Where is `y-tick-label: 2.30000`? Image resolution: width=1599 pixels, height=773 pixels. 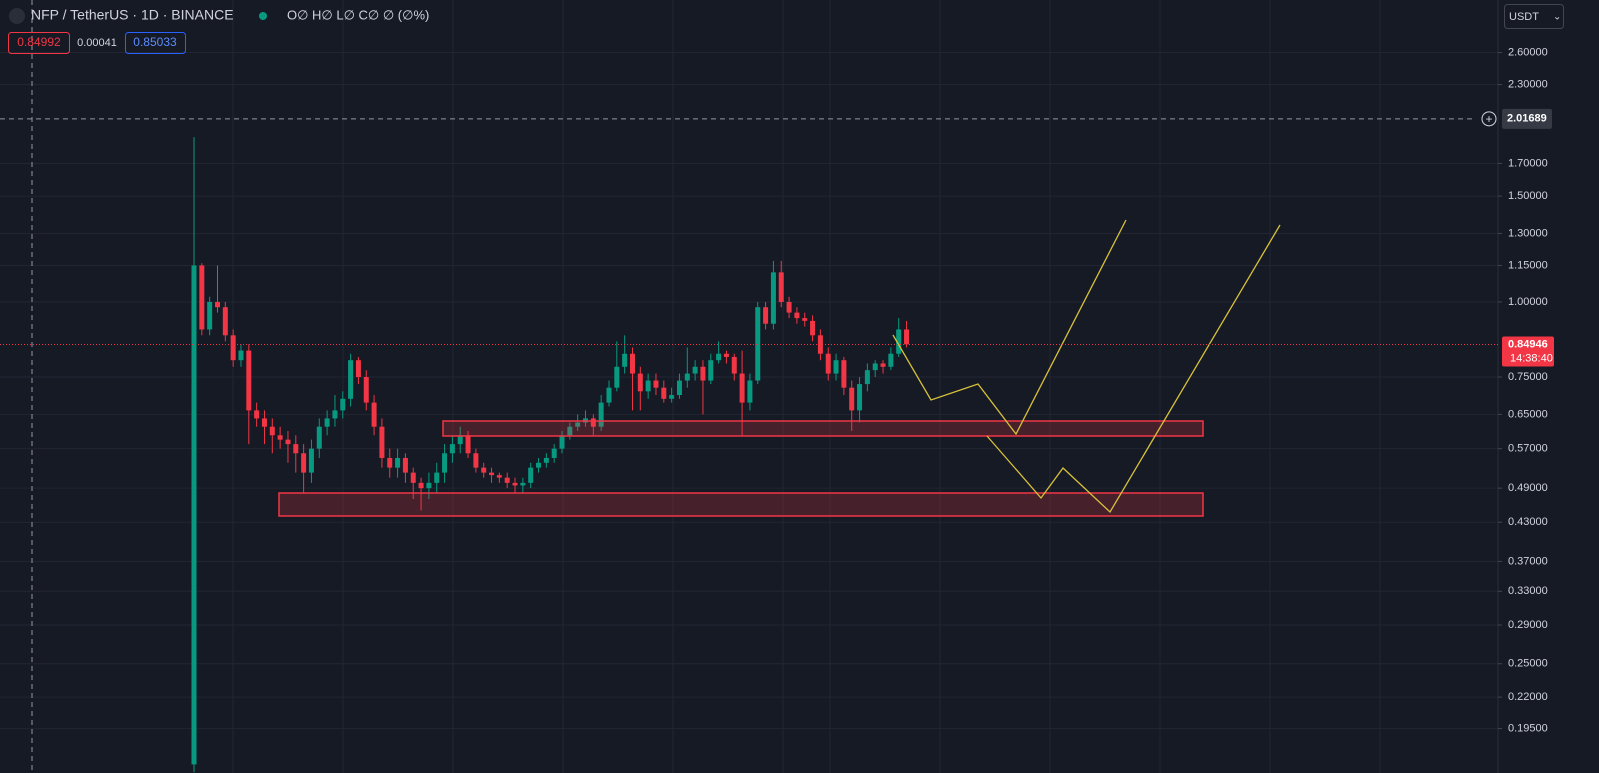
y-tick-label: 2.30000 is located at coordinates (1528, 84).